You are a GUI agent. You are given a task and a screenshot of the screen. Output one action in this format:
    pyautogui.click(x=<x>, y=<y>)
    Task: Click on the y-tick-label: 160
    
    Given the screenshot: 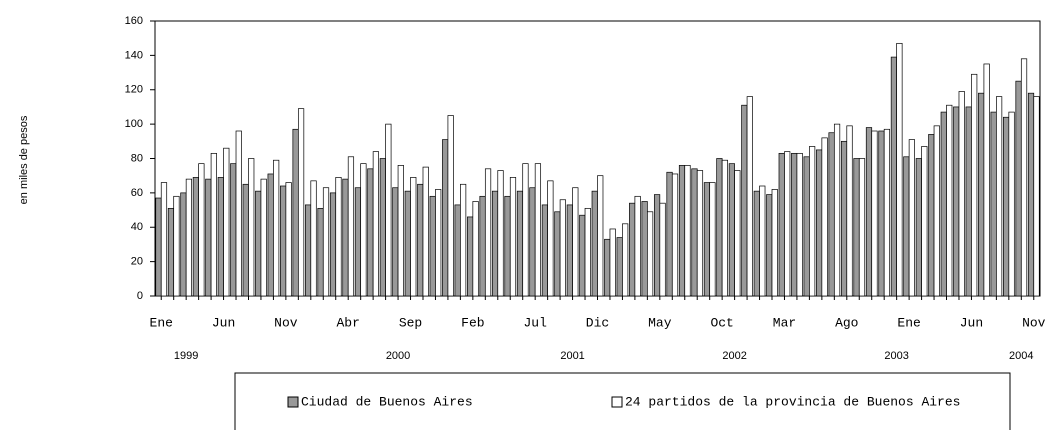 What is the action you would take?
    pyautogui.click(x=134, y=21)
    